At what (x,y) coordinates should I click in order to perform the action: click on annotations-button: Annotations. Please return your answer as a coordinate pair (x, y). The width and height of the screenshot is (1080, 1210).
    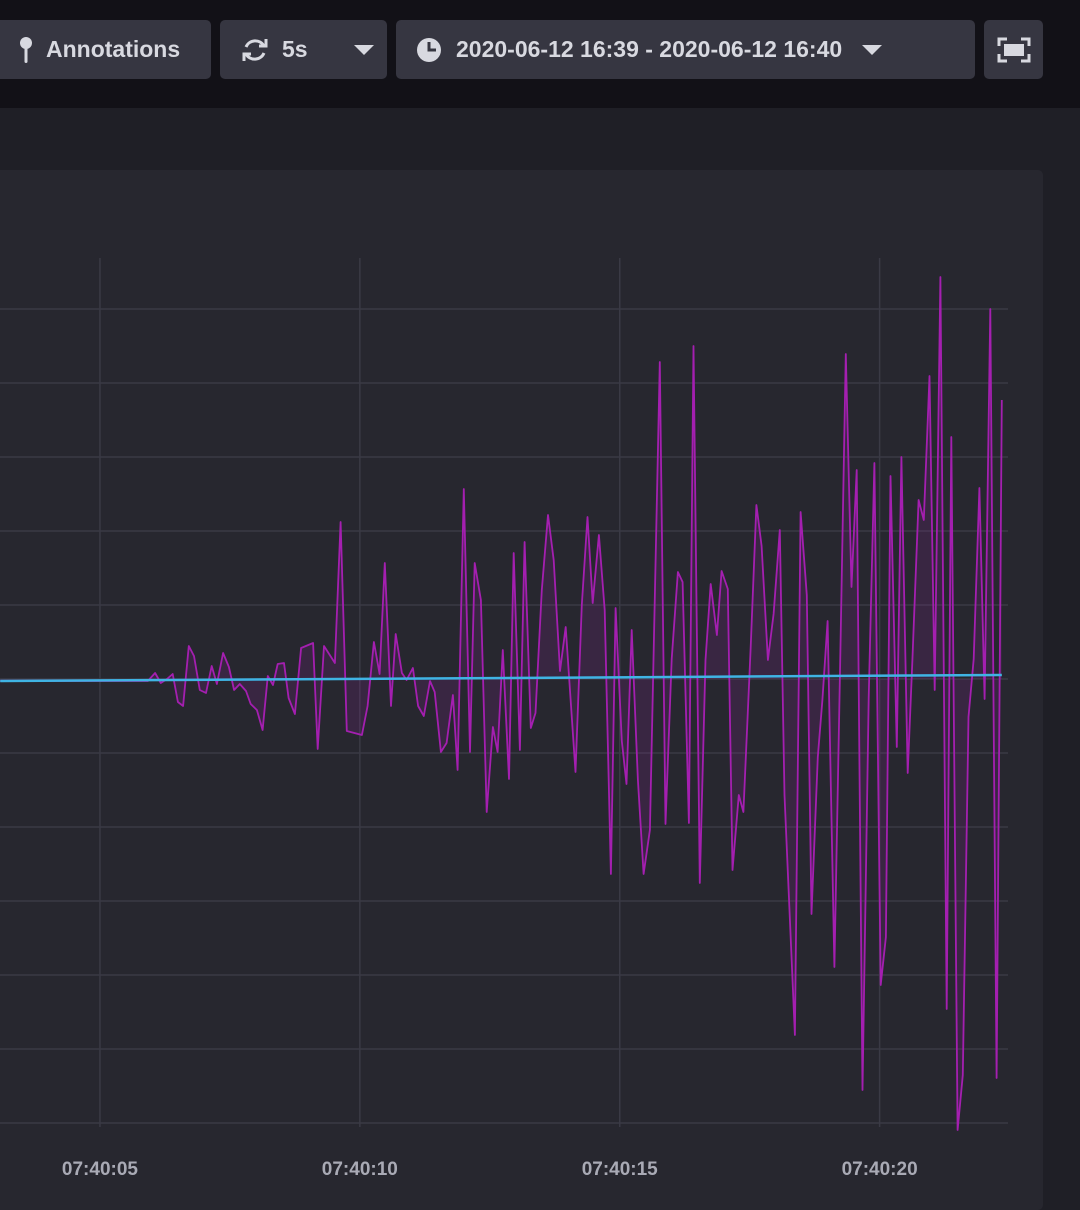
    Looking at the image, I should click on (105, 49).